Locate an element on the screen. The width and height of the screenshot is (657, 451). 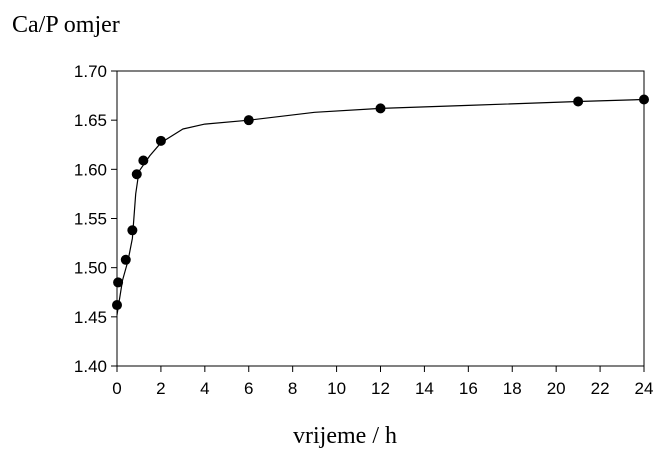
y-tick-label: 1.45 is located at coordinates (90, 317).